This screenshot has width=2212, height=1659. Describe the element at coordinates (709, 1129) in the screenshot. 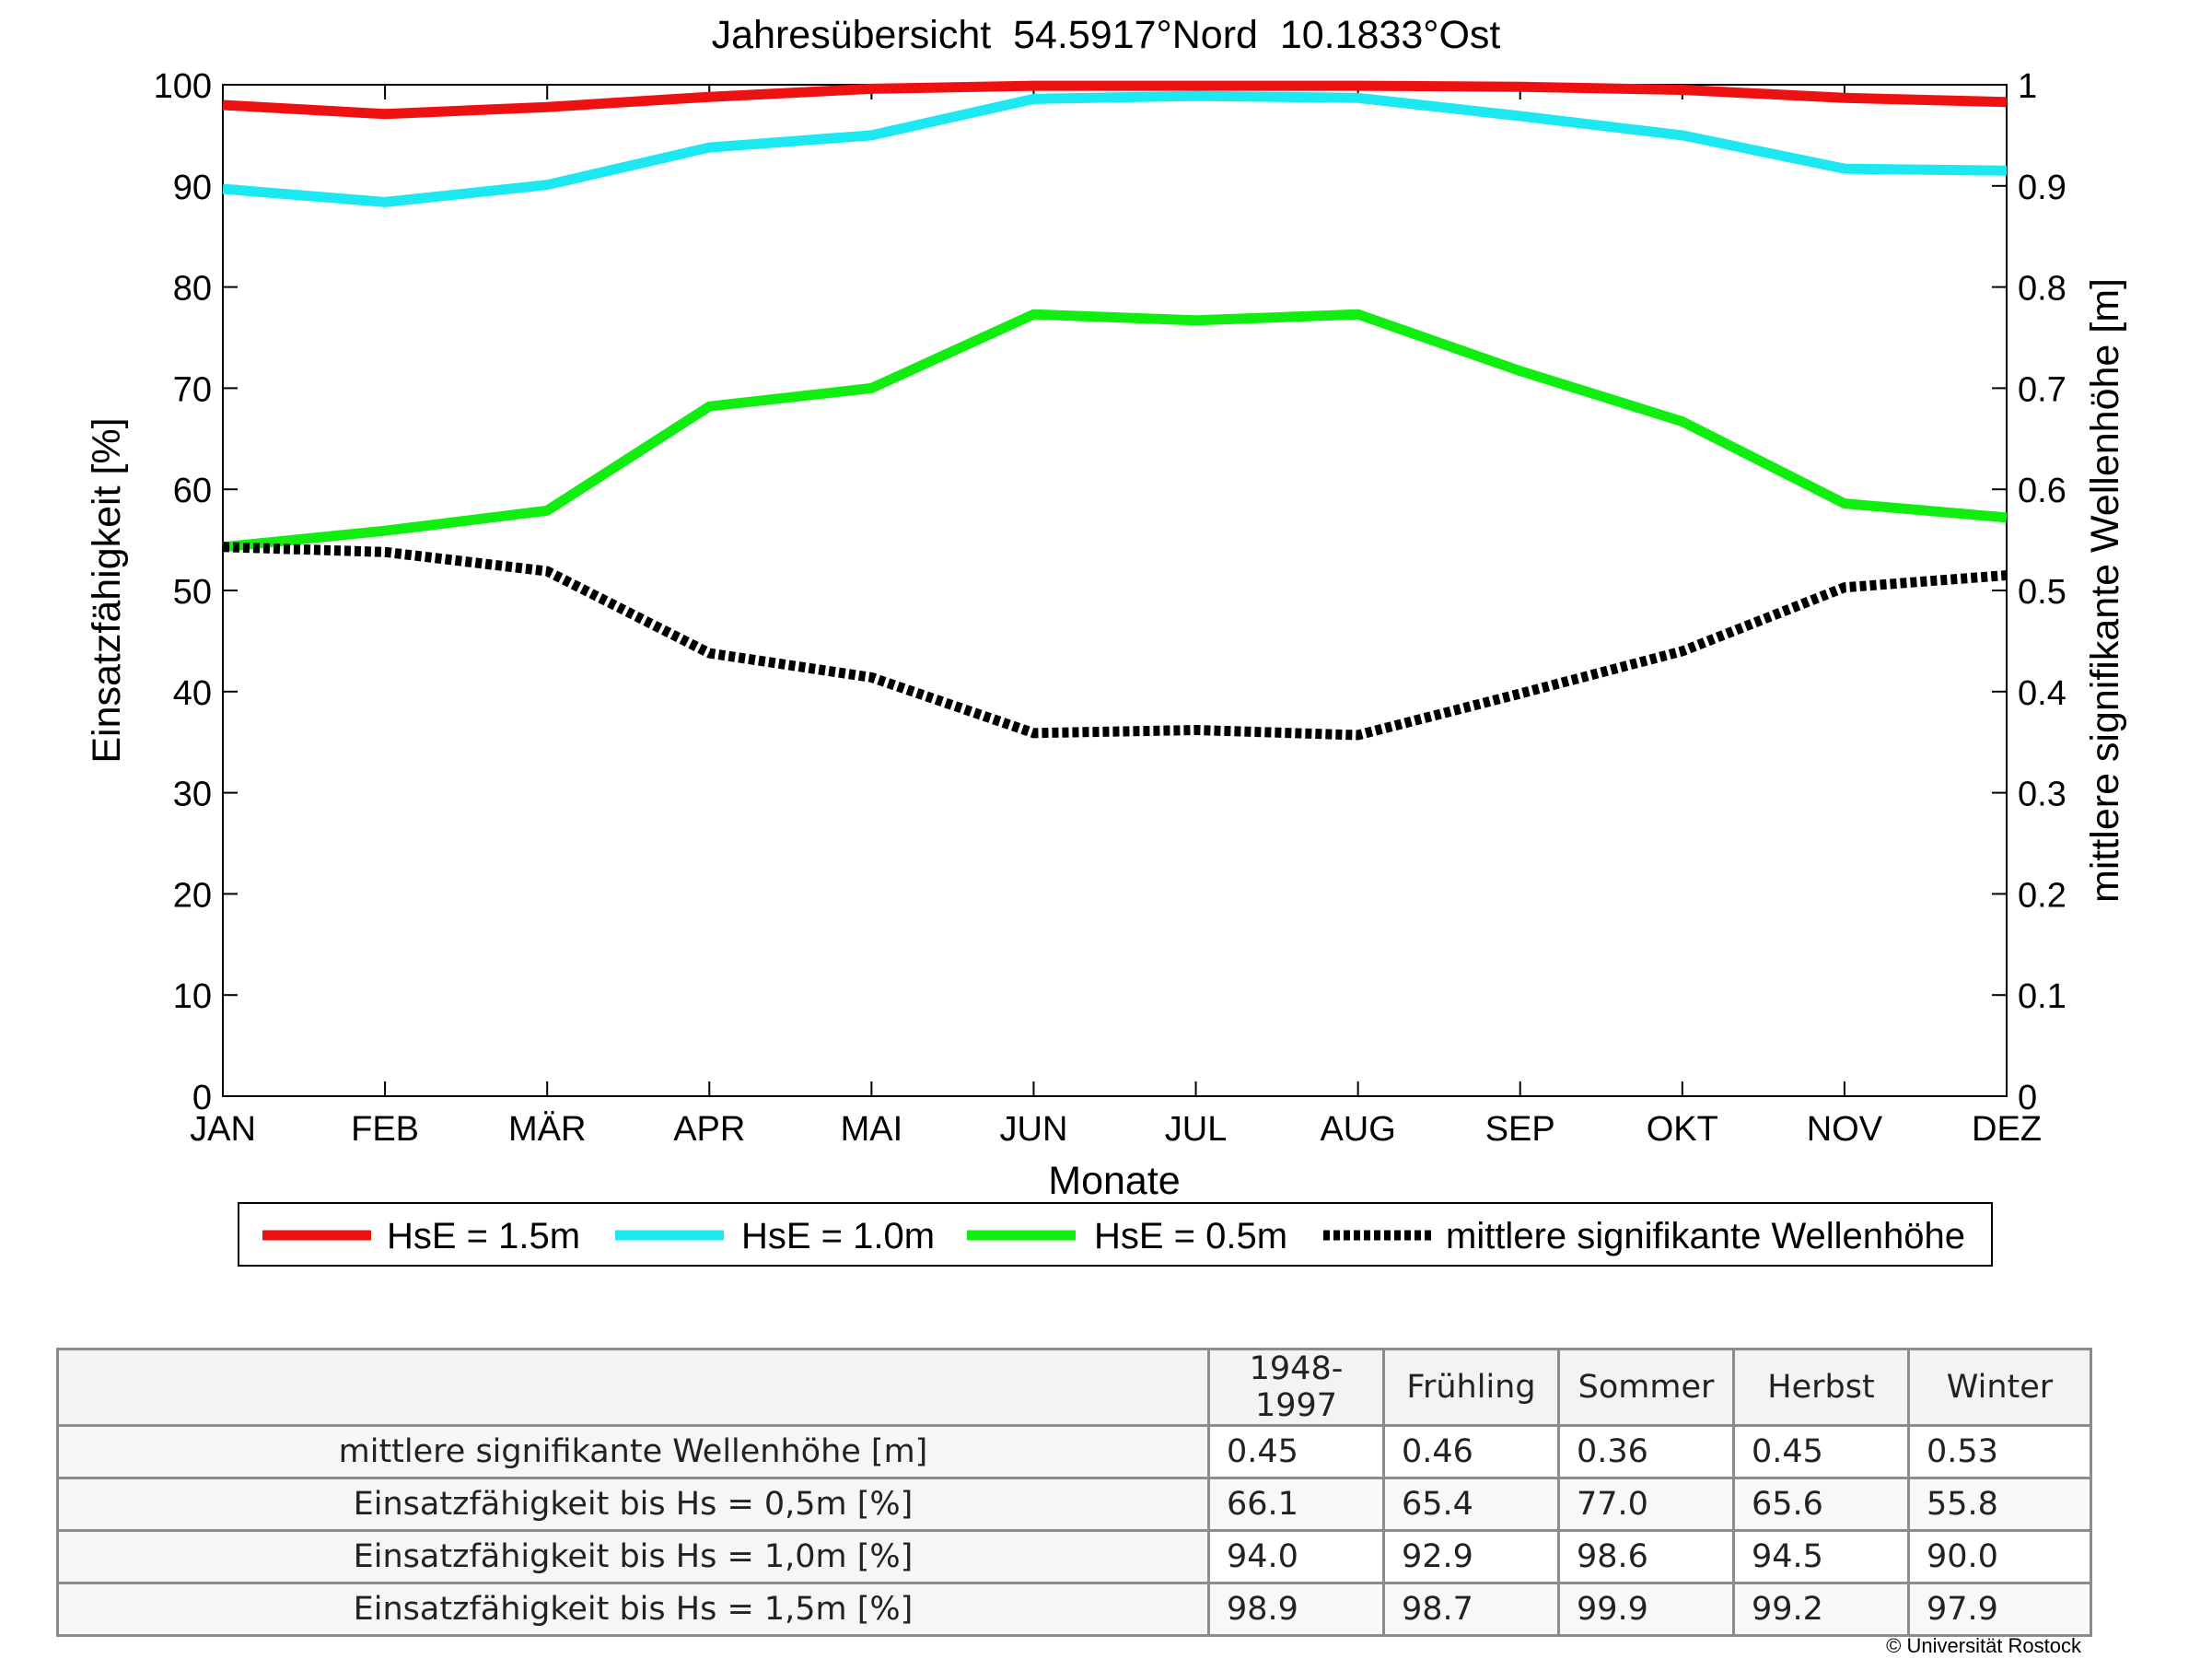

I see `x-tick-label: APR` at that location.